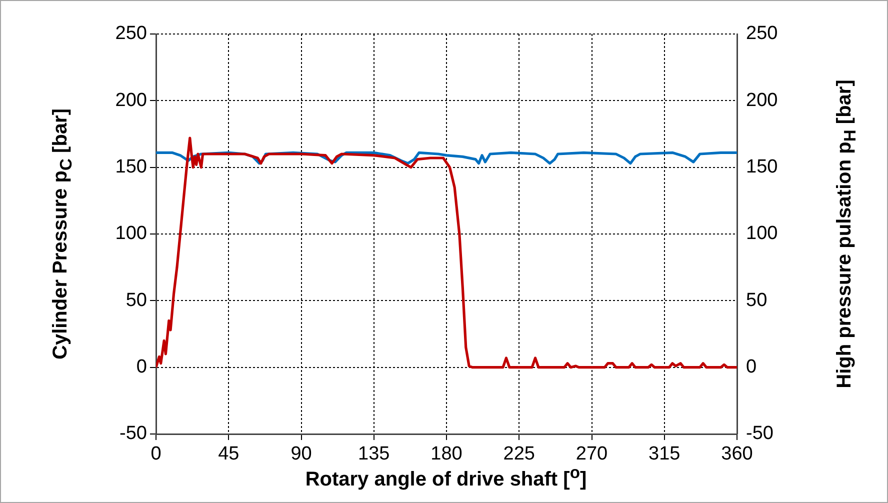 The height and width of the screenshot is (503, 888). Describe the element at coordinates (757, 300) in the screenshot. I see `y2-tick-label: 50` at that location.